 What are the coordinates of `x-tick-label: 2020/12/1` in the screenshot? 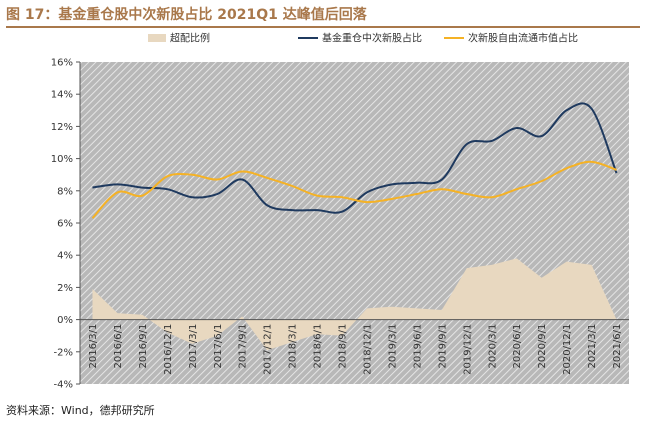 It's located at (567, 349).